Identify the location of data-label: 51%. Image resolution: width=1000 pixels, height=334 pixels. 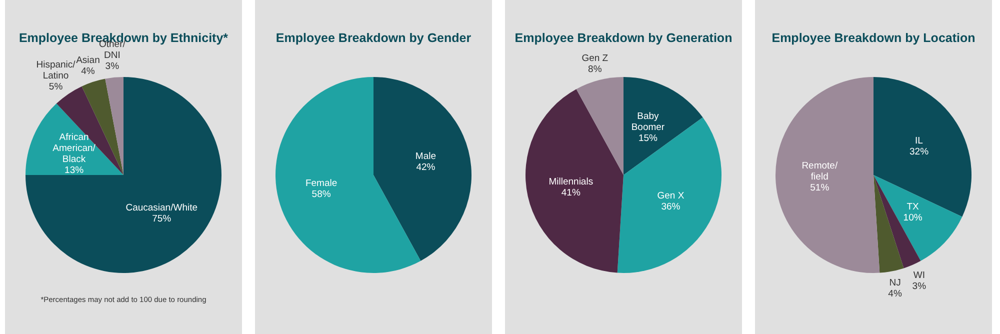
(820, 188).